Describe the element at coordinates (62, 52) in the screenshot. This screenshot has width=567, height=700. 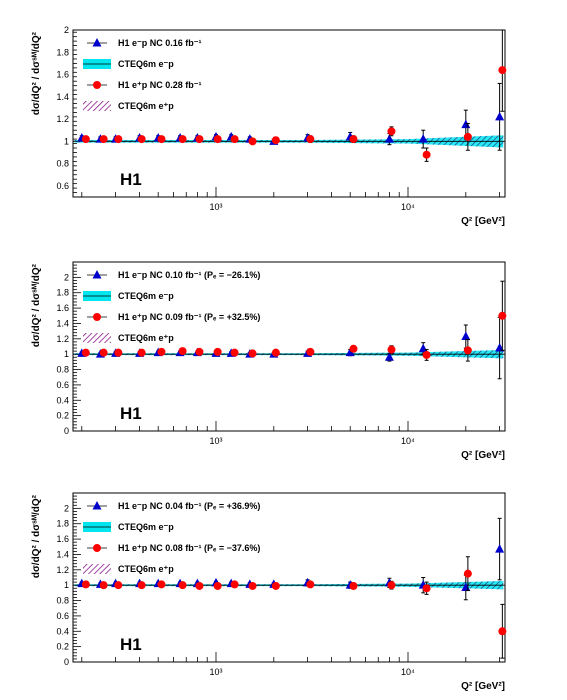
I see `y-tick-label: 1.8` at that location.